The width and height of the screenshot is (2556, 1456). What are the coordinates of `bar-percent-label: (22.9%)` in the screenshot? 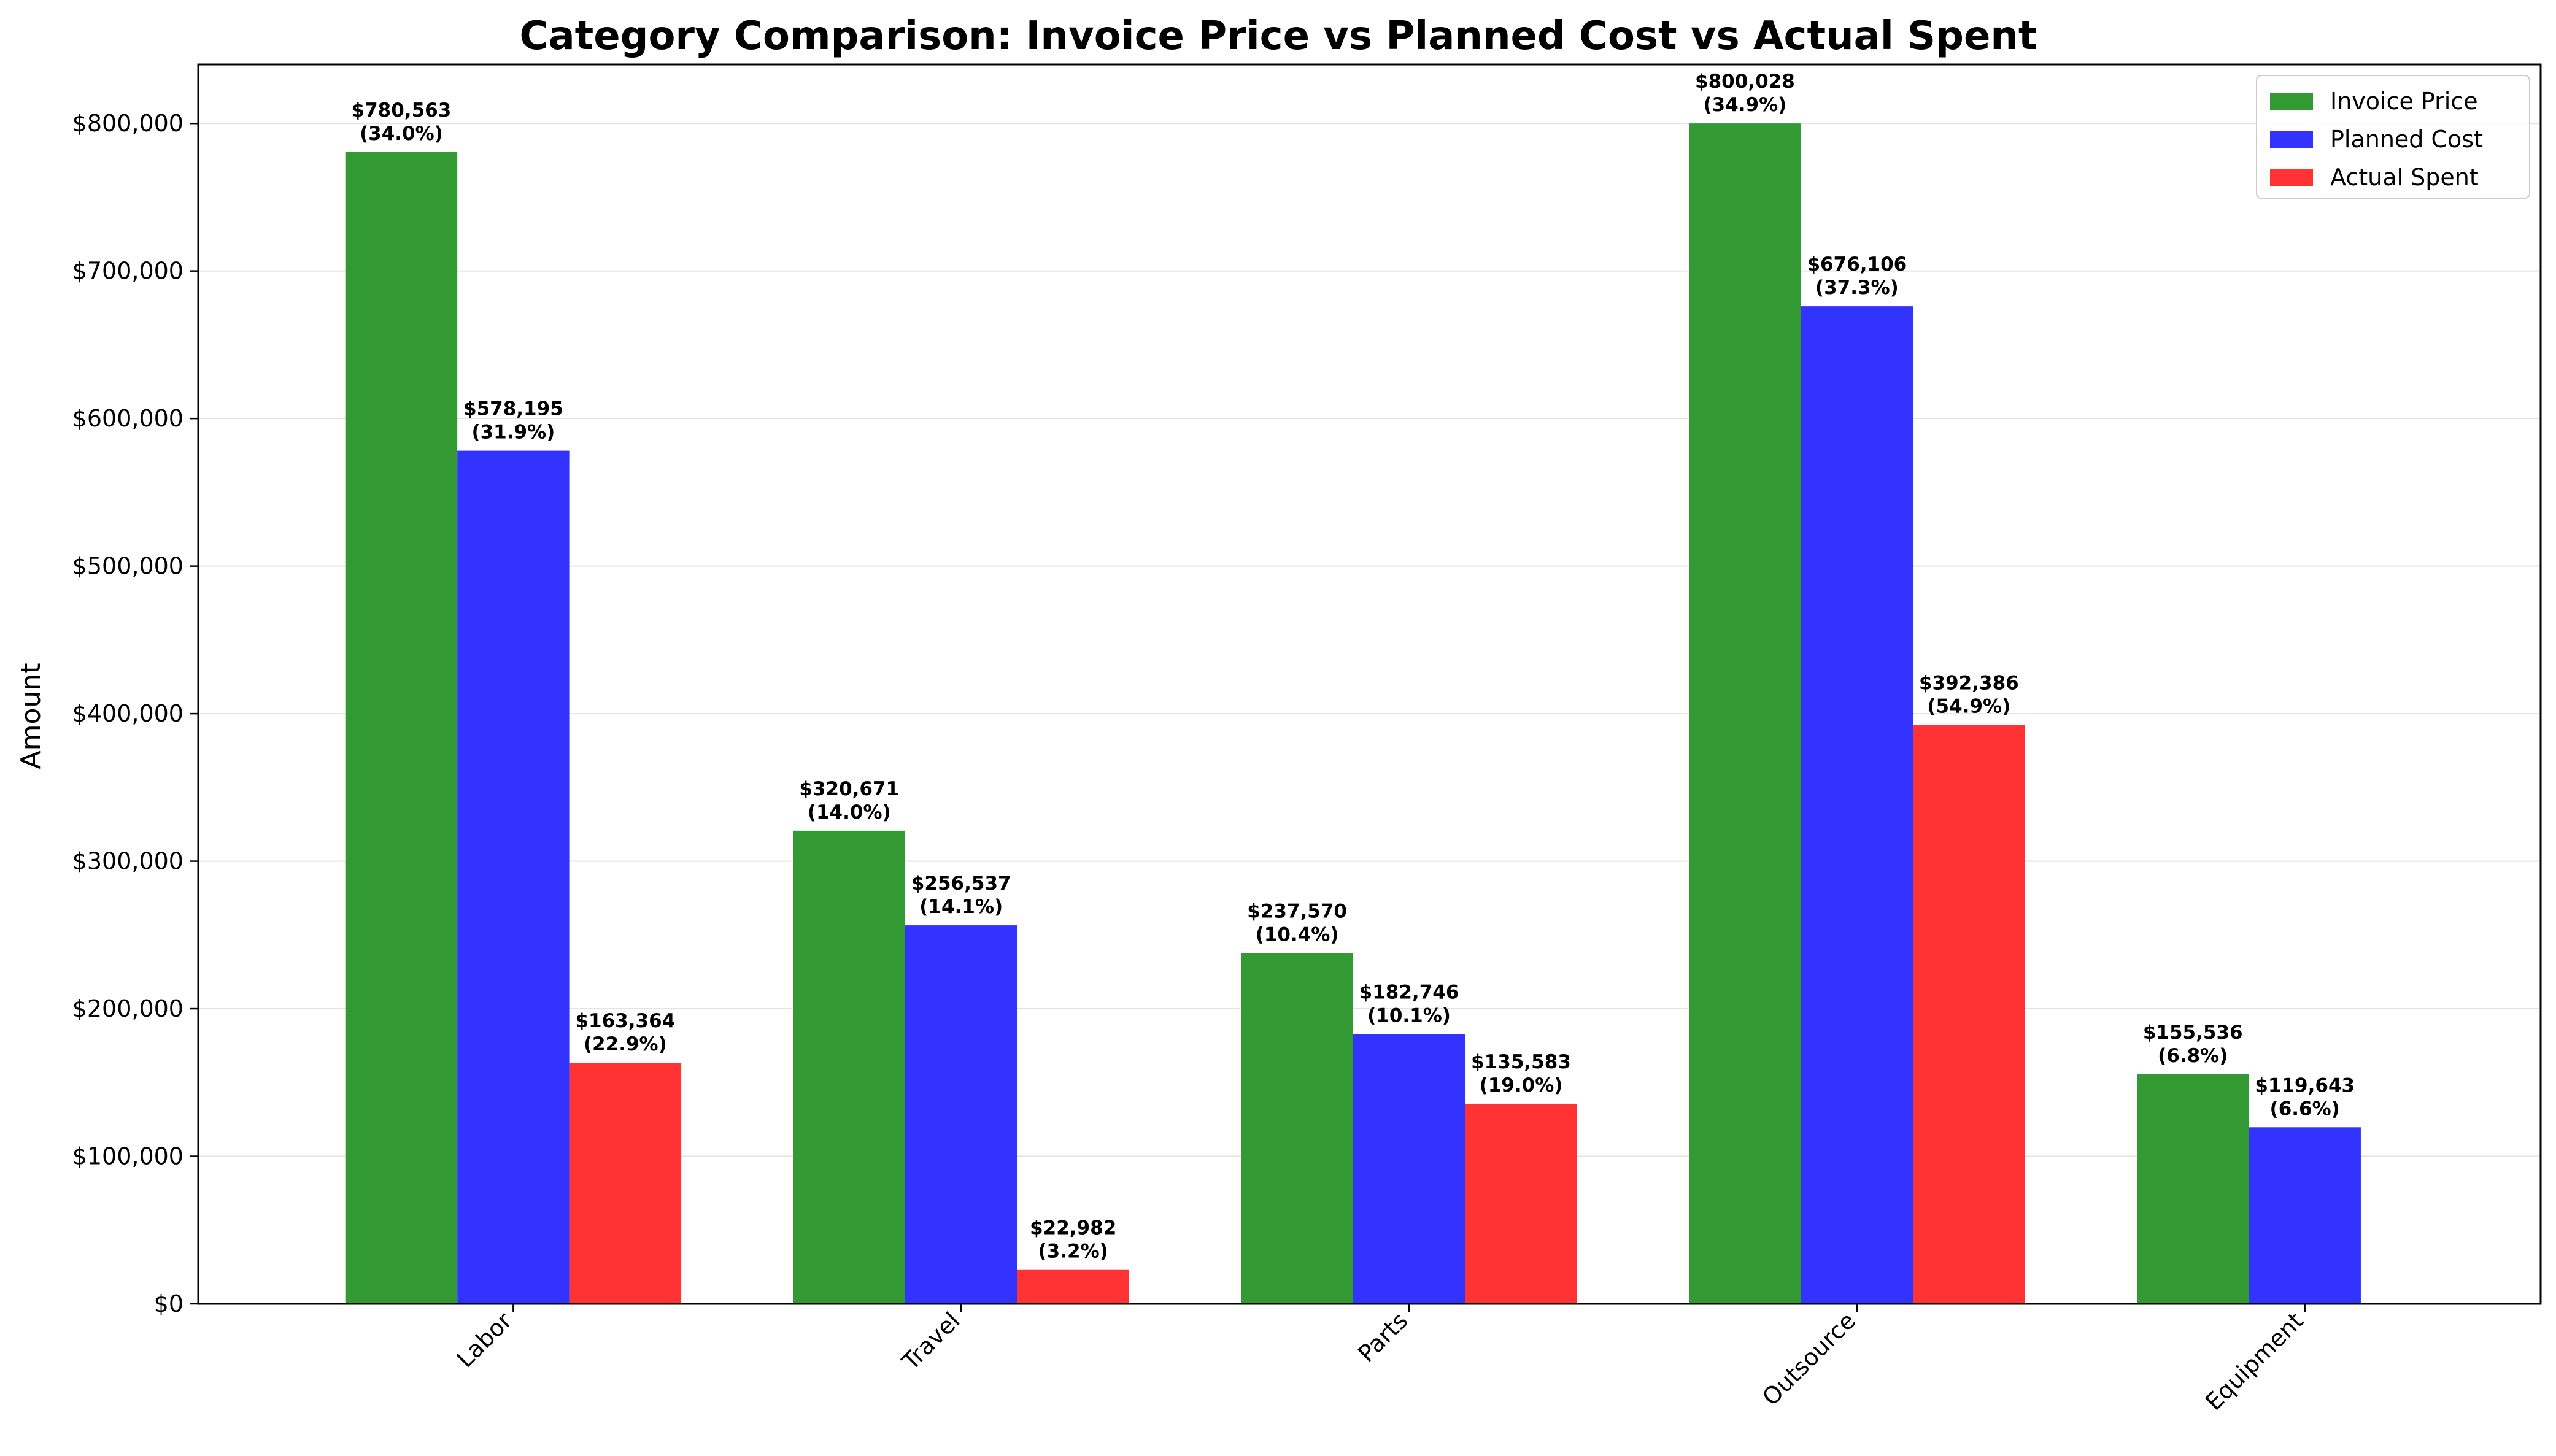 It's located at (626, 1044).